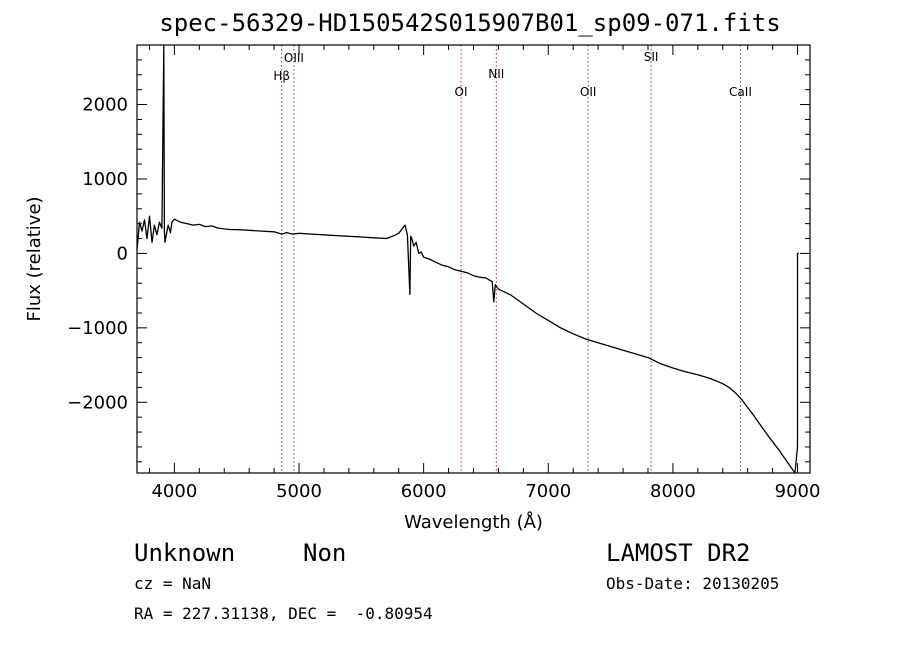 The width and height of the screenshot is (900, 649). Describe the element at coordinates (693, 583) in the screenshot. I see `observation-date: Obs-Date: 20130205` at that location.